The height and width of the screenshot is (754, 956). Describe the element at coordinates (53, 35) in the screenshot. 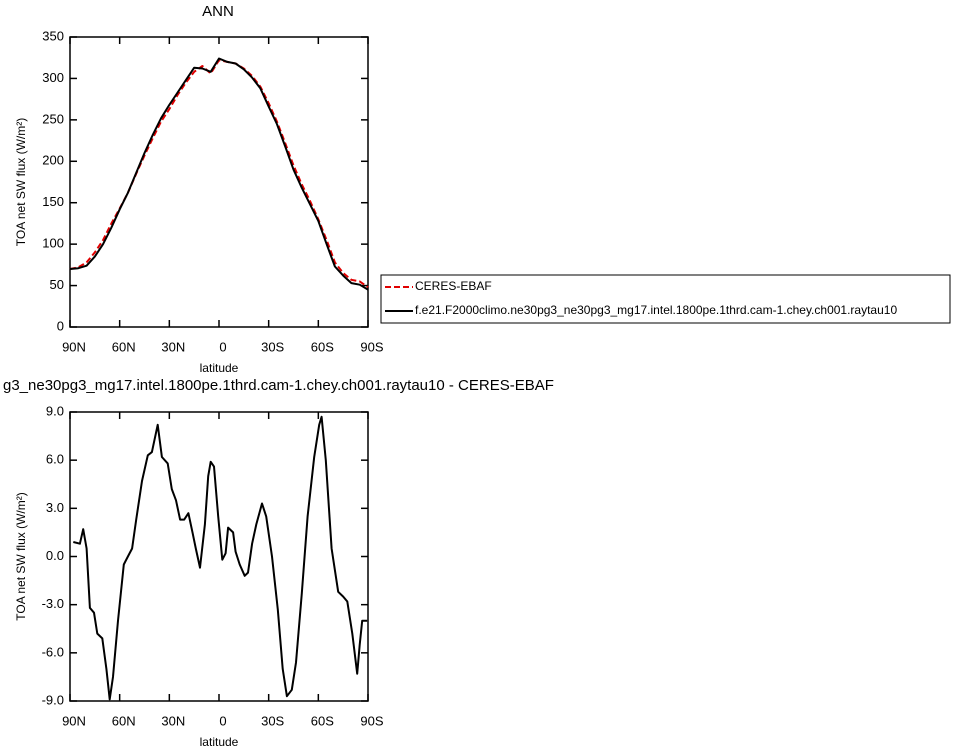

I see `y-tick-label: 350` at that location.